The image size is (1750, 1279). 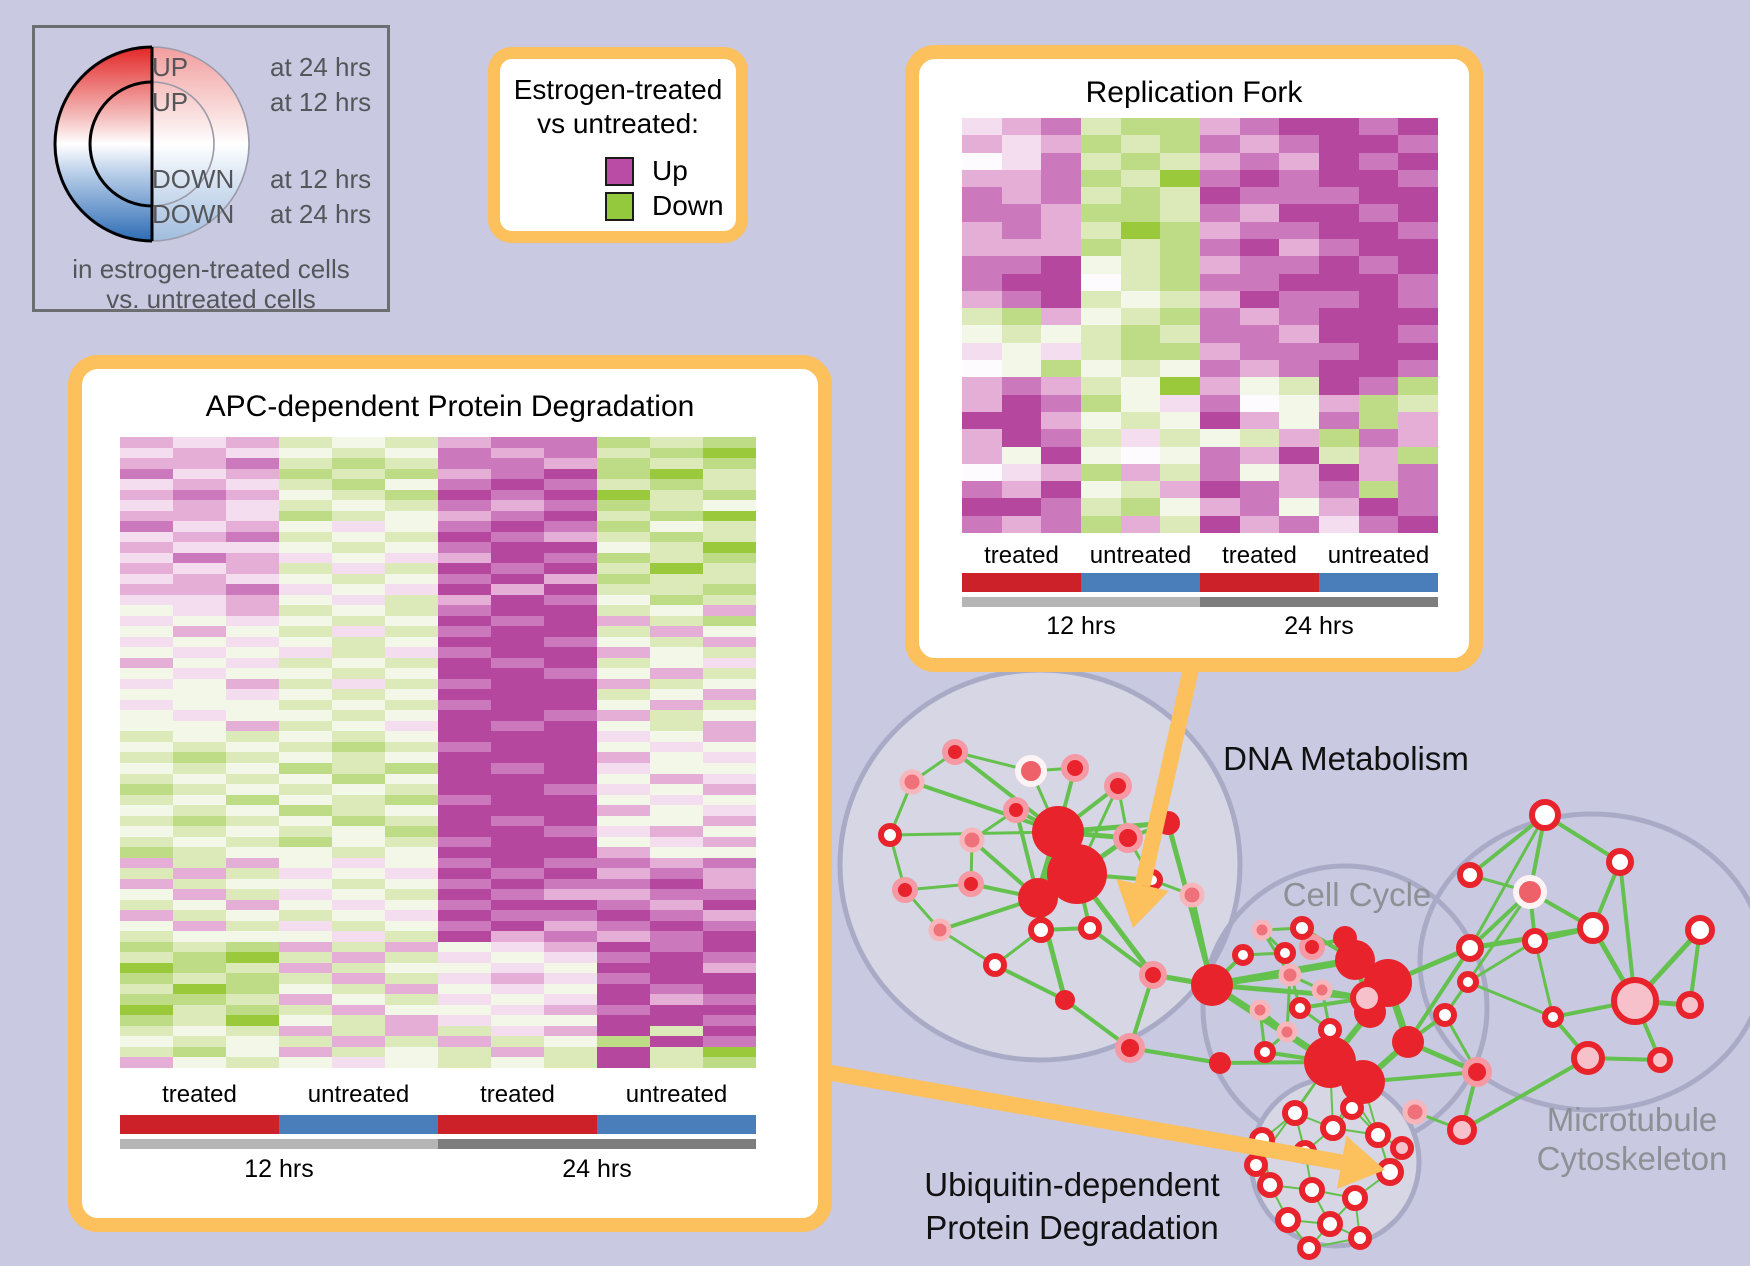 I want to click on apc-time-bar, so click(x=438, y=1144).